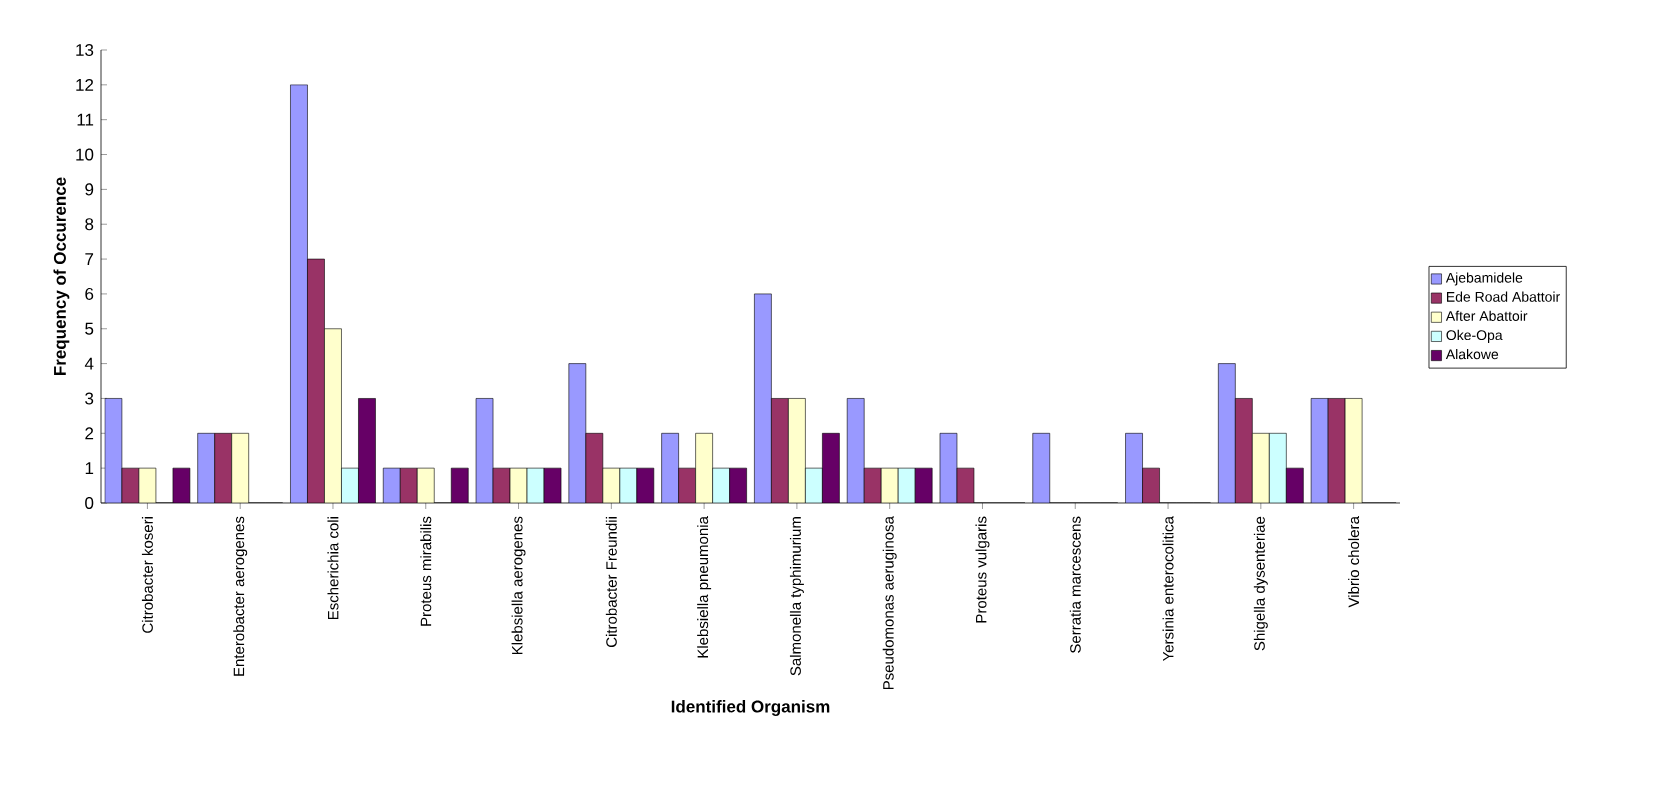 This screenshot has width=1664, height=786. Describe the element at coordinates (1168, 589) in the screenshot. I see `x-tick-label: Yersinia enterocolitica` at that location.